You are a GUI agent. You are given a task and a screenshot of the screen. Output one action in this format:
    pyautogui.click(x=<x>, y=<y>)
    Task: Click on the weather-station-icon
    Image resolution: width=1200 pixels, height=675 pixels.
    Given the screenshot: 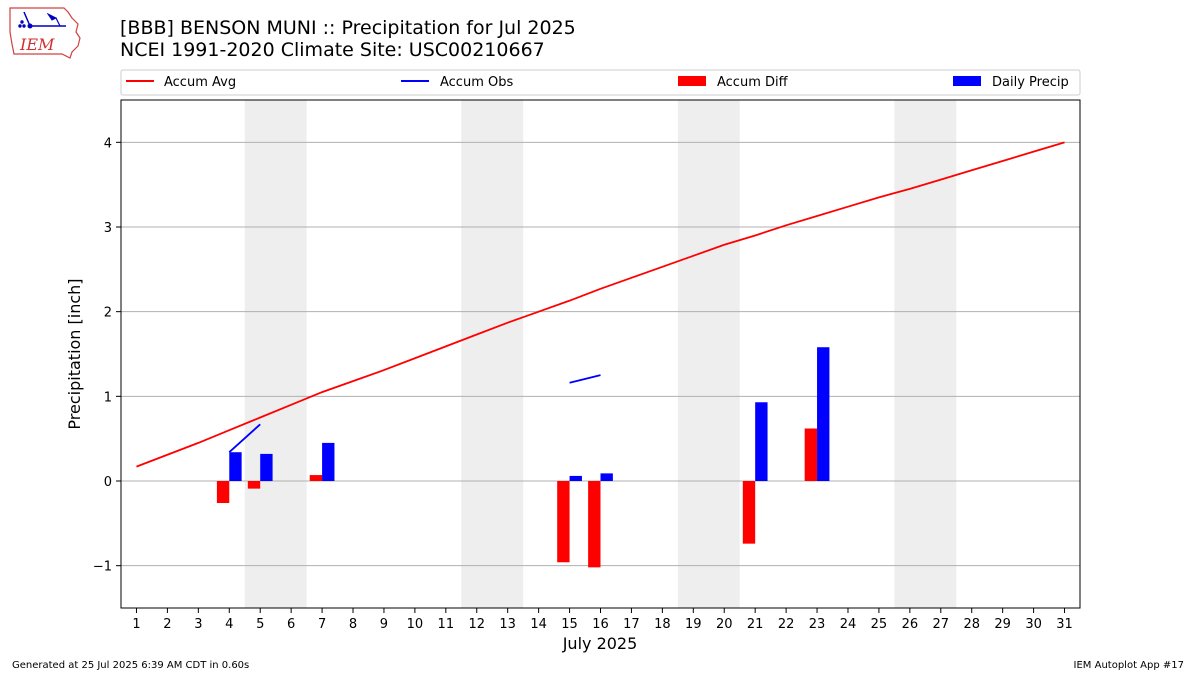 What is the action you would take?
    pyautogui.click(x=42, y=20)
    